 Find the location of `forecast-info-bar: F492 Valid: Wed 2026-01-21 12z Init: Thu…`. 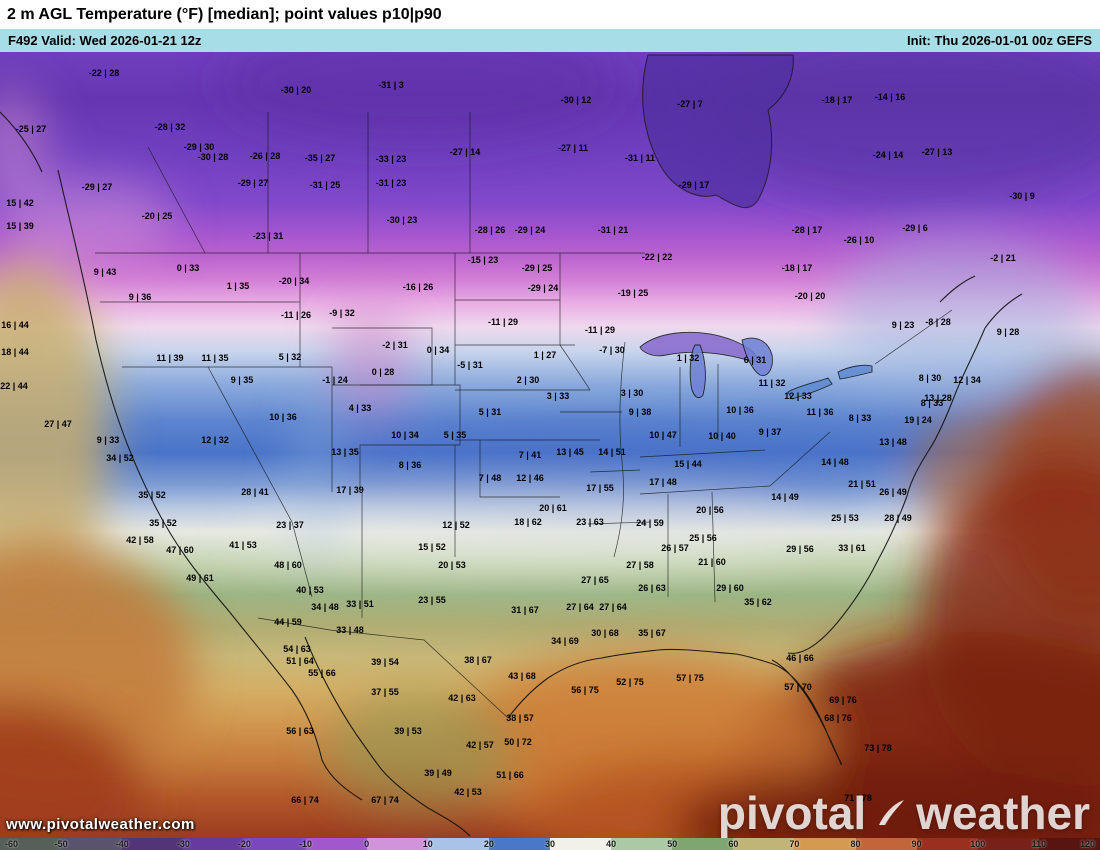

forecast-info-bar: F492 Valid: Wed 2026-01-21 12z Init: Thu… is located at coordinates (550, 40).